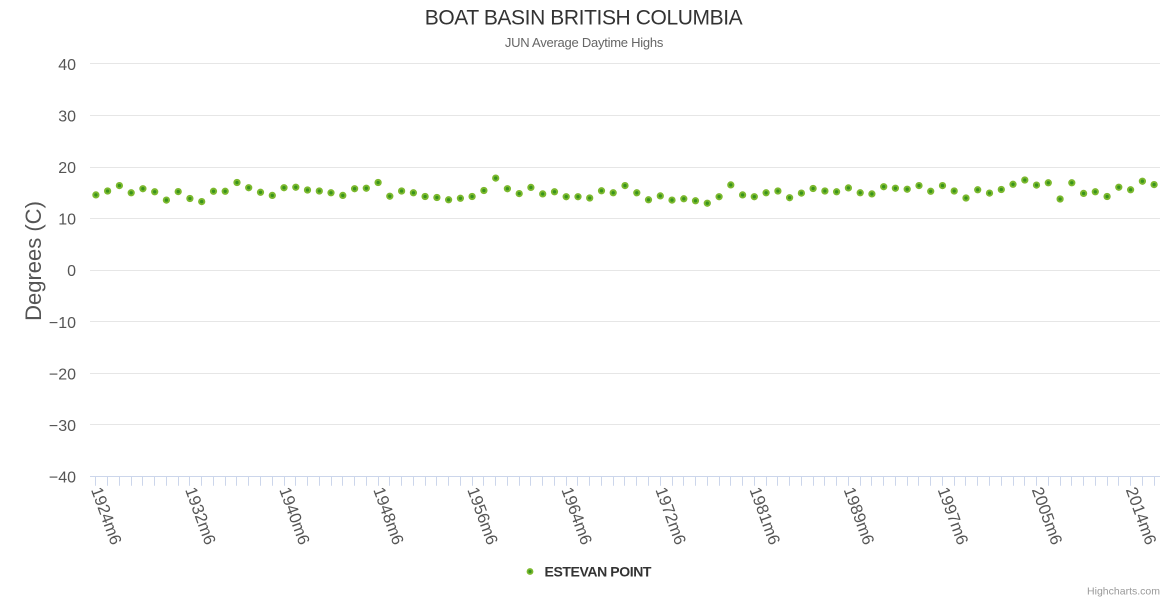 This screenshot has height=600, width=1170. Describe the element at coordinates (67, 168) in the screenshot. I see `svg-text: 20` at that location.